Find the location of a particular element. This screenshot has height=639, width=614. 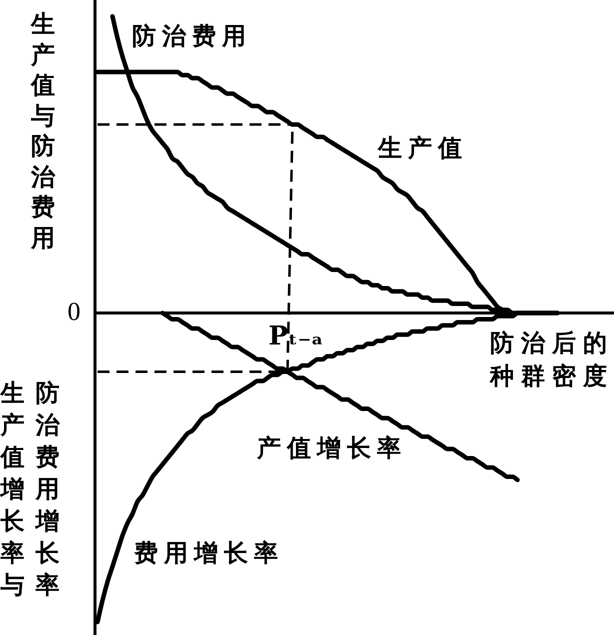

series-label: 防治费用 is located at coordinates (192, 36).